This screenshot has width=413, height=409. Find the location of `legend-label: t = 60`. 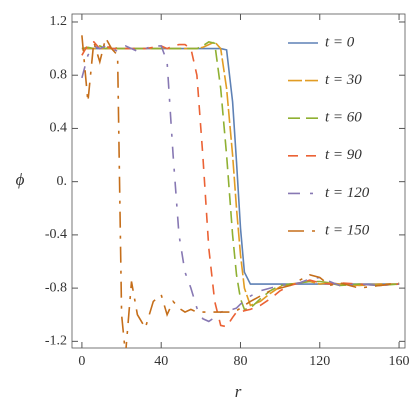

legend-label: t = 60 is located at coordinates (343, 118).